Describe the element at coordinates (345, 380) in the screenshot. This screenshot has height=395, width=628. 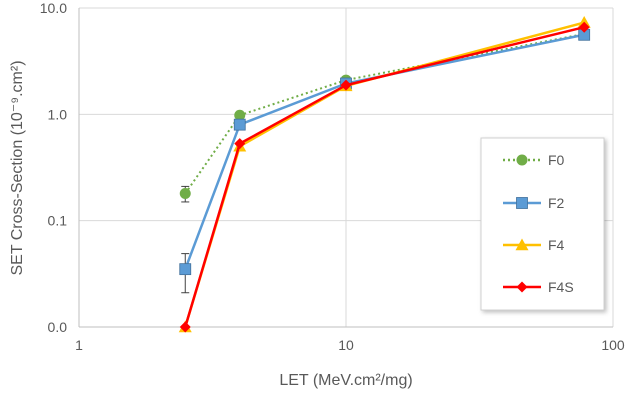
I see `x-axis-label: LET (MeV.cm²/mg)` at that location.